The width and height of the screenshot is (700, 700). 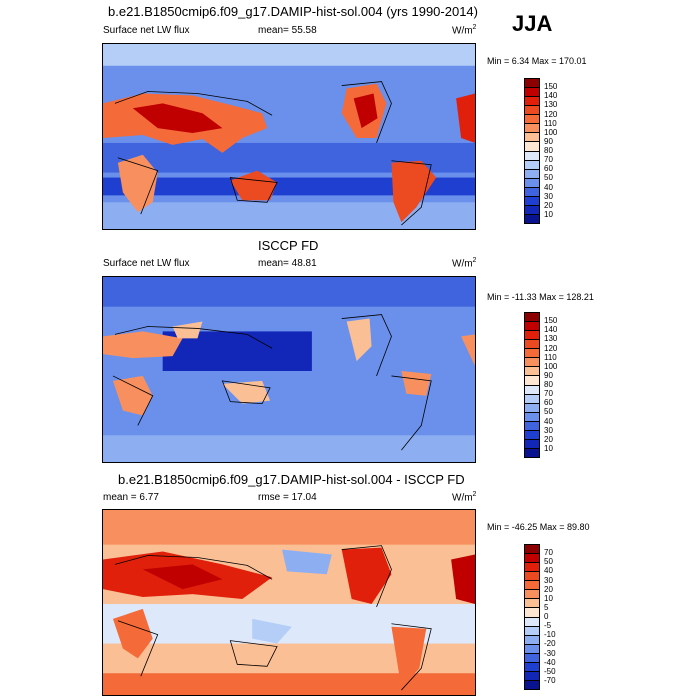 What do you see at coordinates (287, 497) in the screenshot?
I see `panel-3-rmse-label: rmse = 17.04` at bounding box center [287, 497].